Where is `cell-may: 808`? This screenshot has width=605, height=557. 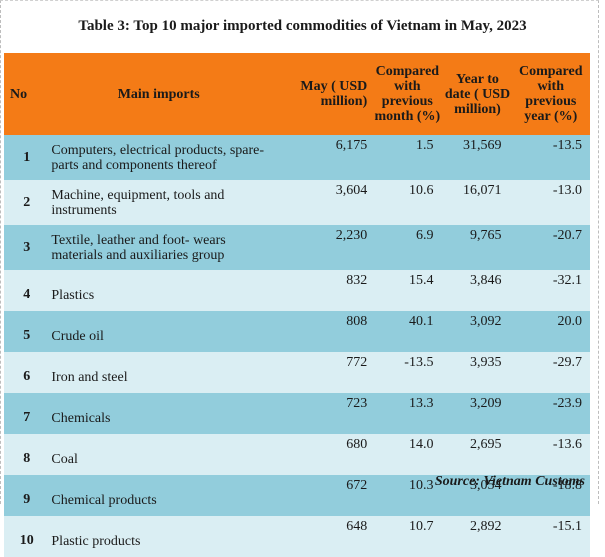 cell-may: 808 is located at coordinates (320, 331).